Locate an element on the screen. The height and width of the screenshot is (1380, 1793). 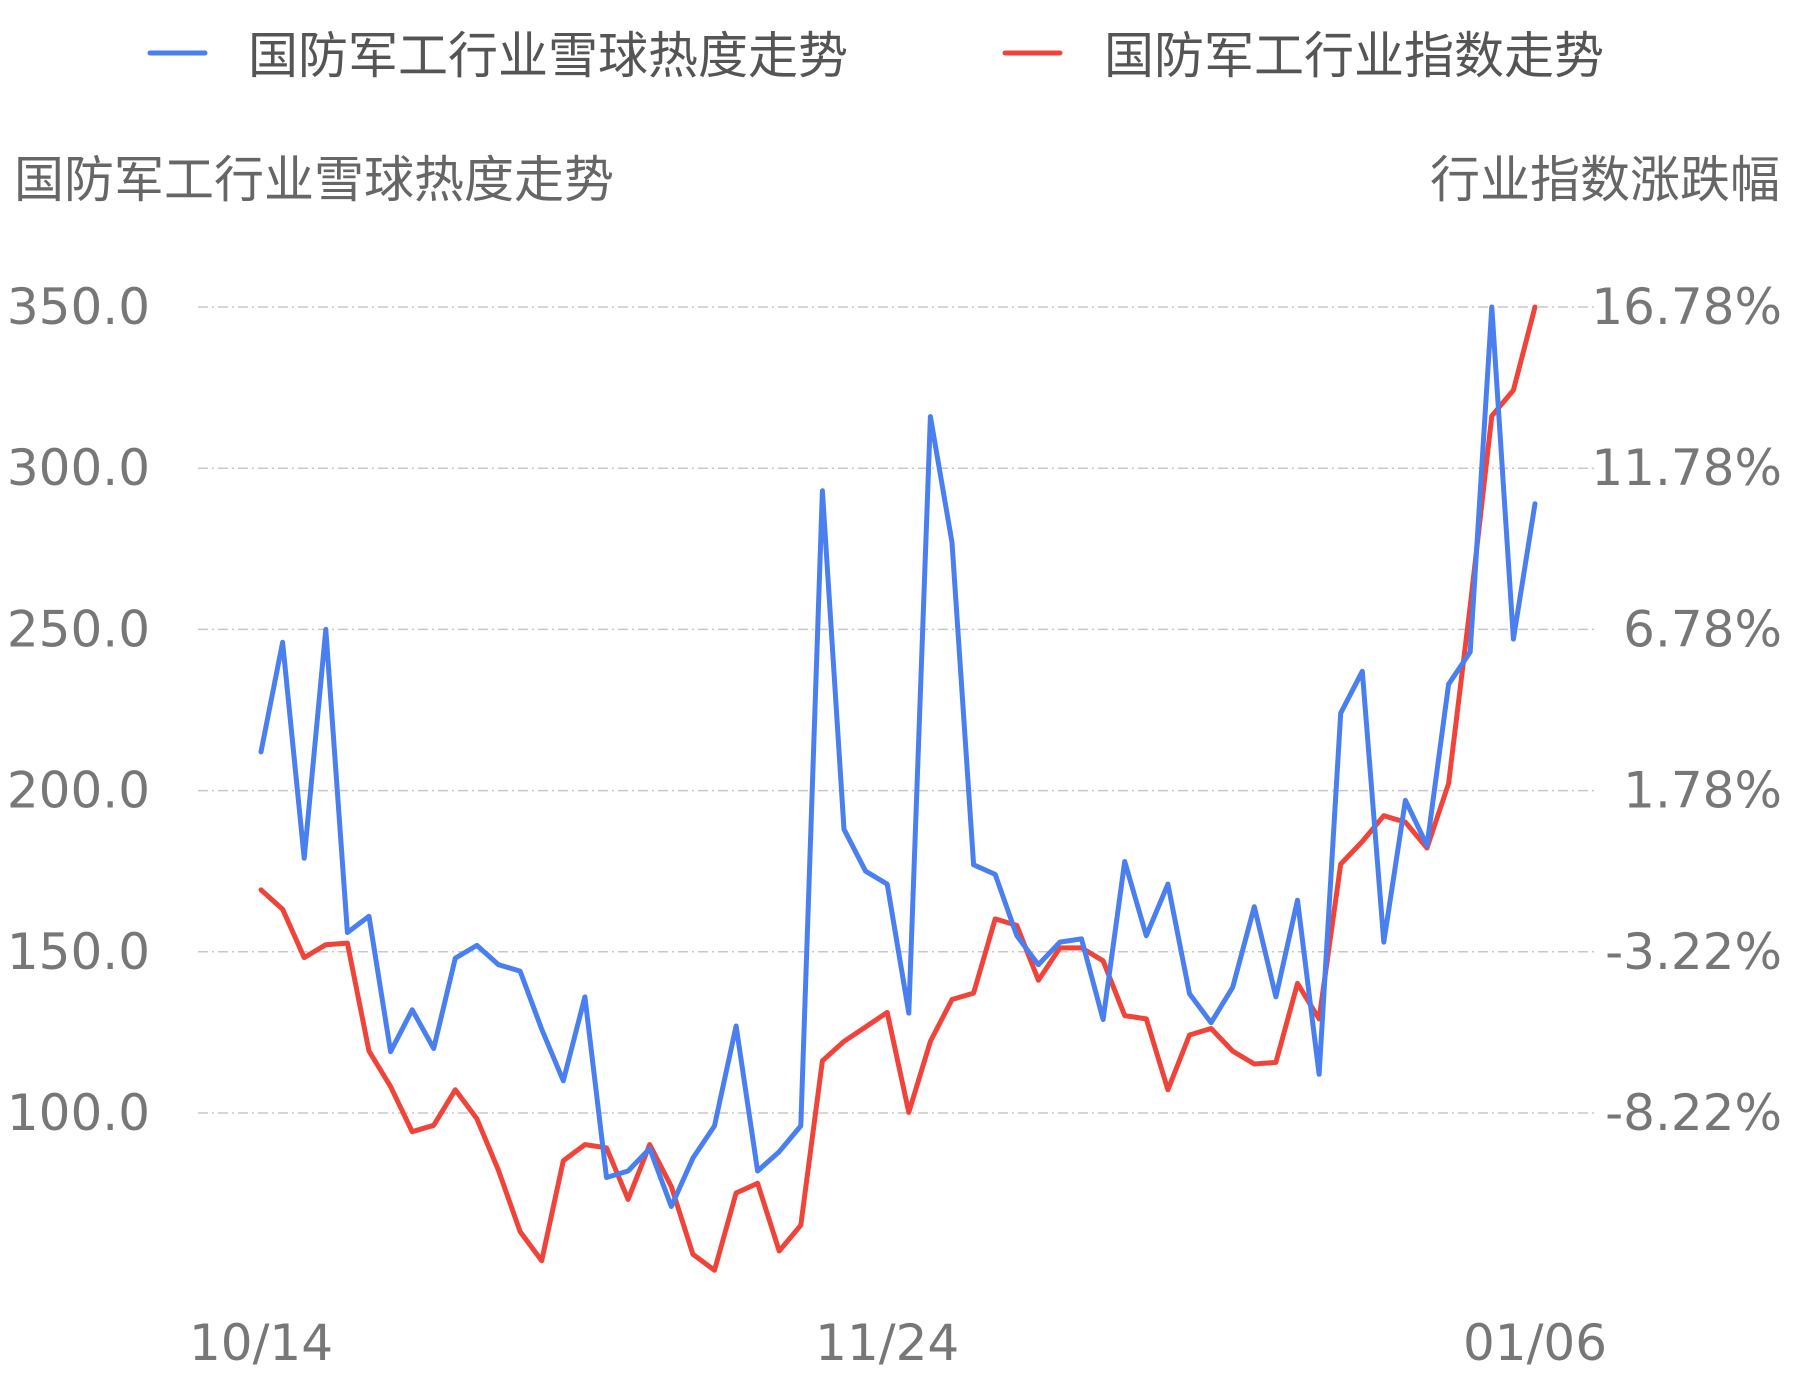
right-tick-label: -3.22% is located at coordinates (1693, 952).